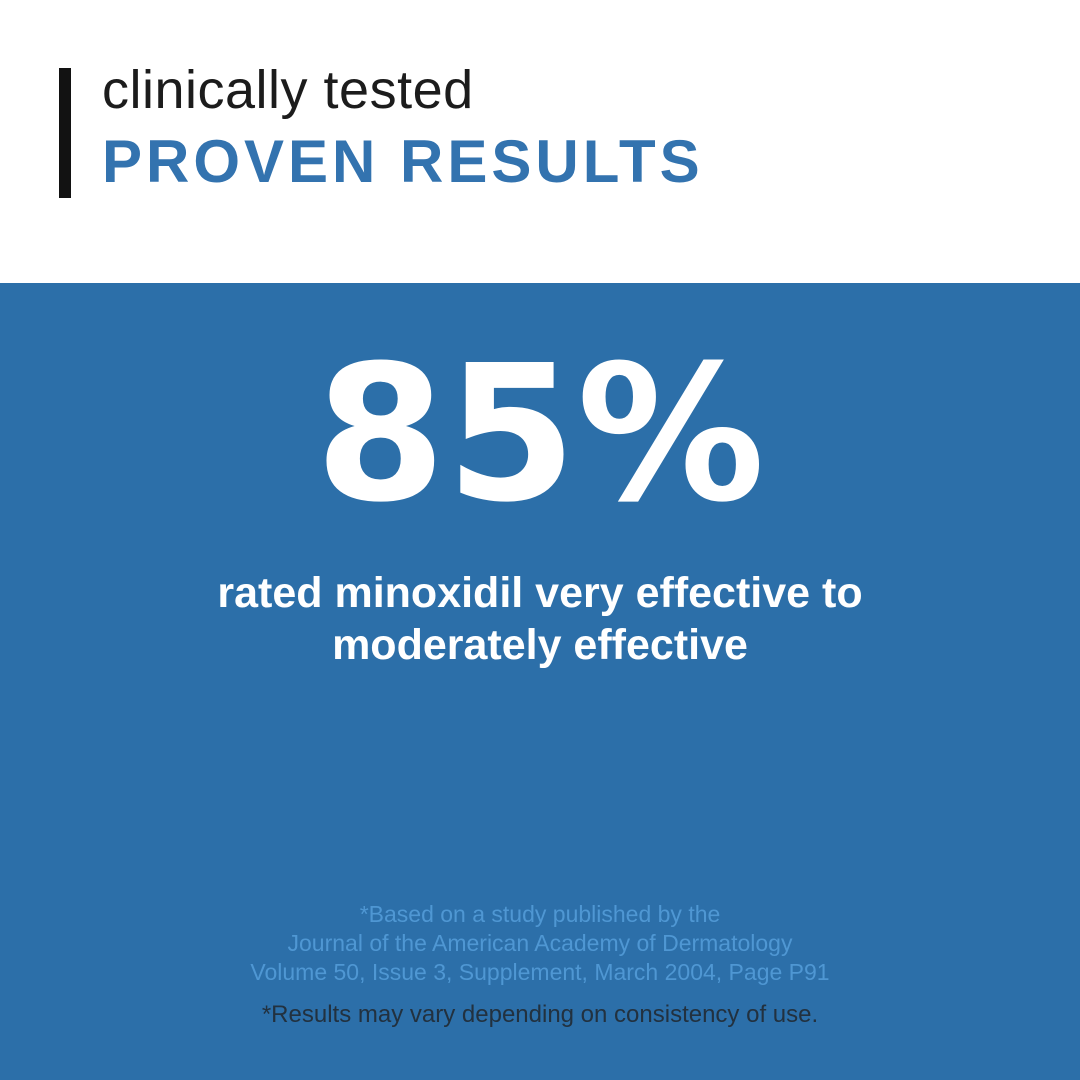 This screenshot has width=1080, height=1080. Describe the element at coordinates (403, 126) in the screenshot. I see `header-text: clinically tested PROVEN RESULTS` at that location.